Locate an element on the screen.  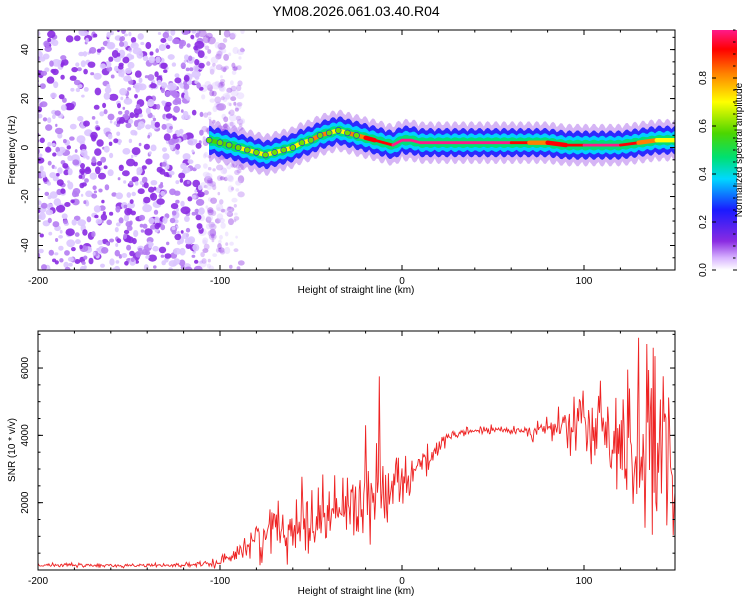
colorbar-ticks: 0.0 0.2 0.4 0.6 0.8 is located at coordinates (717, 153).